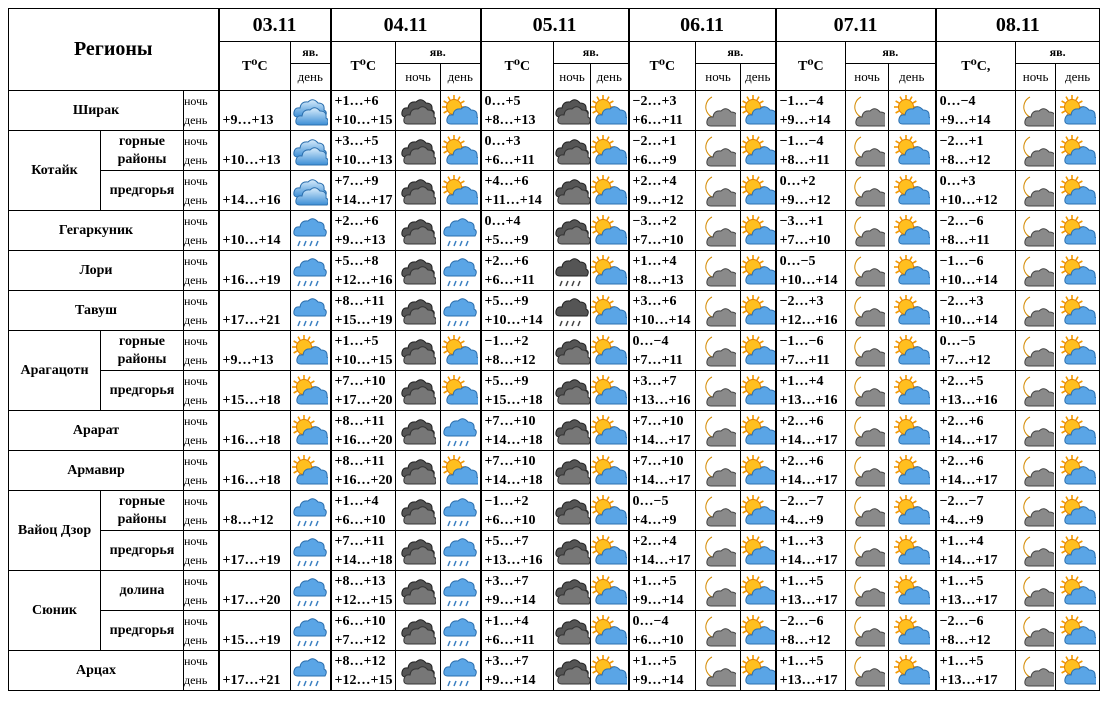 The height and width of the screenshot is (715, 1106). I want to click on temperature: +1…+4, so click(801, 381).